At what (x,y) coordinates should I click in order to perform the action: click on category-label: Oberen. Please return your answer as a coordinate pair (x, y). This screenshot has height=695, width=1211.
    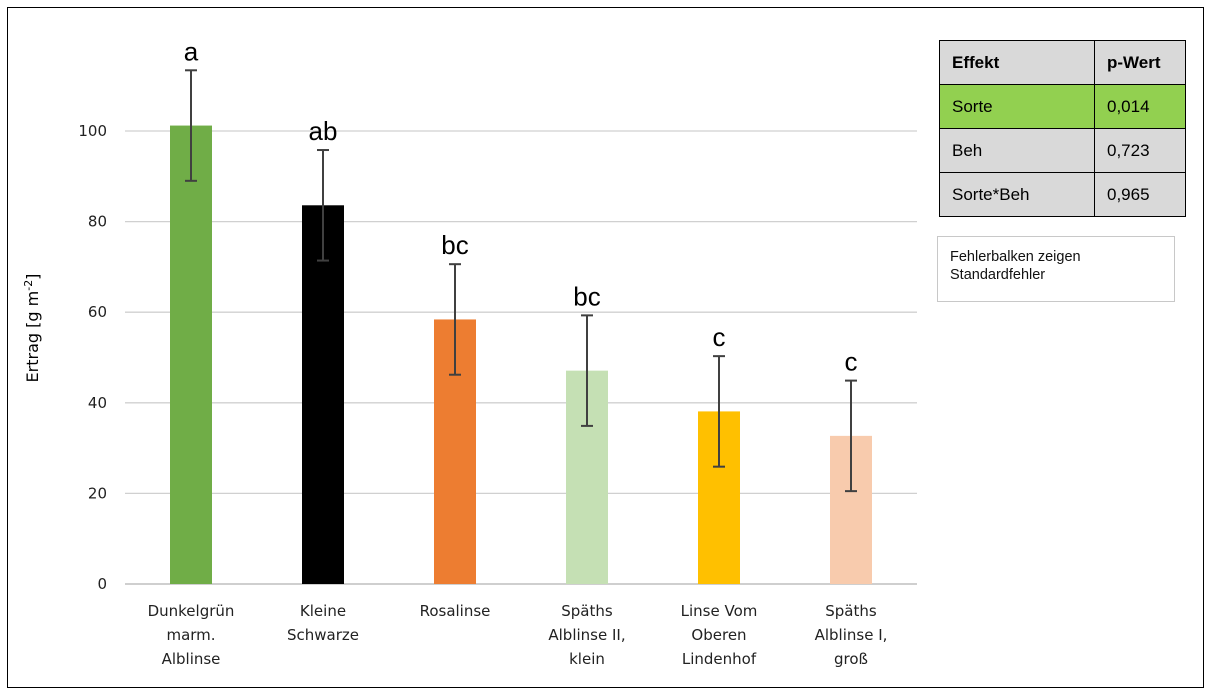
    Looking at the image, I should click on (718, 635).